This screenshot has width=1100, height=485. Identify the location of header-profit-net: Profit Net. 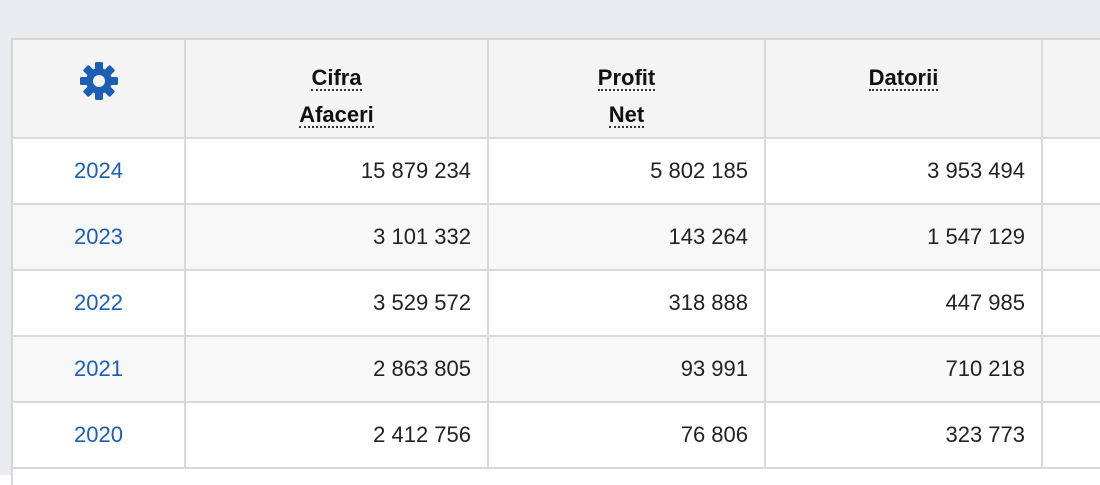
(627, 89).